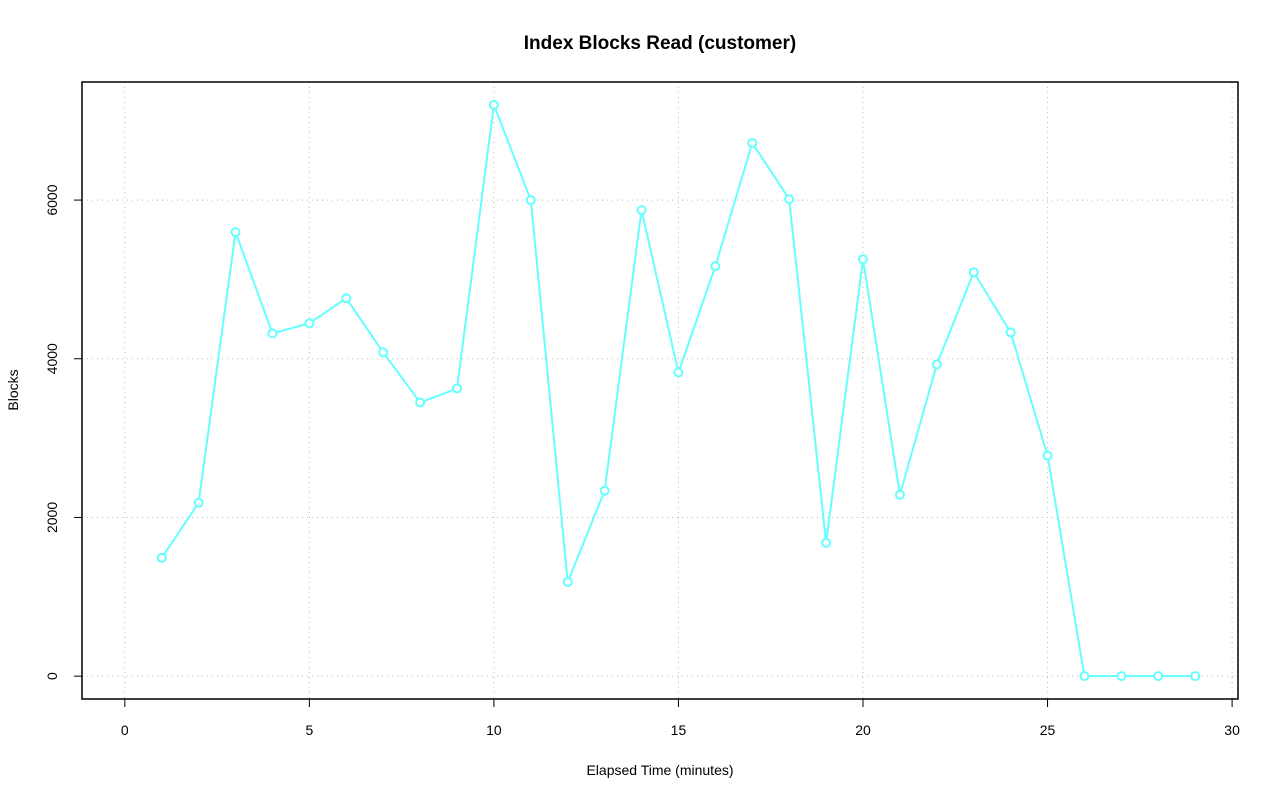 The height and width of the screenshot is (801, 1280). I want to click on y-tick-label: 0, so click(52, 676).